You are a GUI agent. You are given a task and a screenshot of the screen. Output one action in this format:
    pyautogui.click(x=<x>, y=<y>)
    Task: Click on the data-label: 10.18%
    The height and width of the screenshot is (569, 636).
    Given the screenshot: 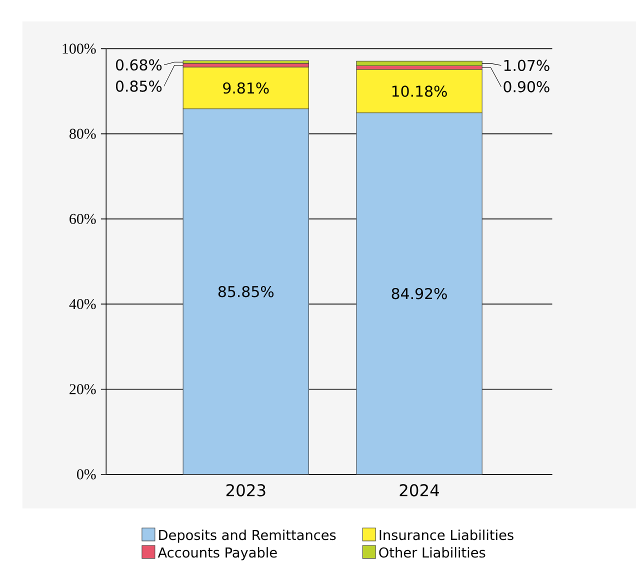 What is the action you would take?
    pyautogui.click(x=419, y=91)
    